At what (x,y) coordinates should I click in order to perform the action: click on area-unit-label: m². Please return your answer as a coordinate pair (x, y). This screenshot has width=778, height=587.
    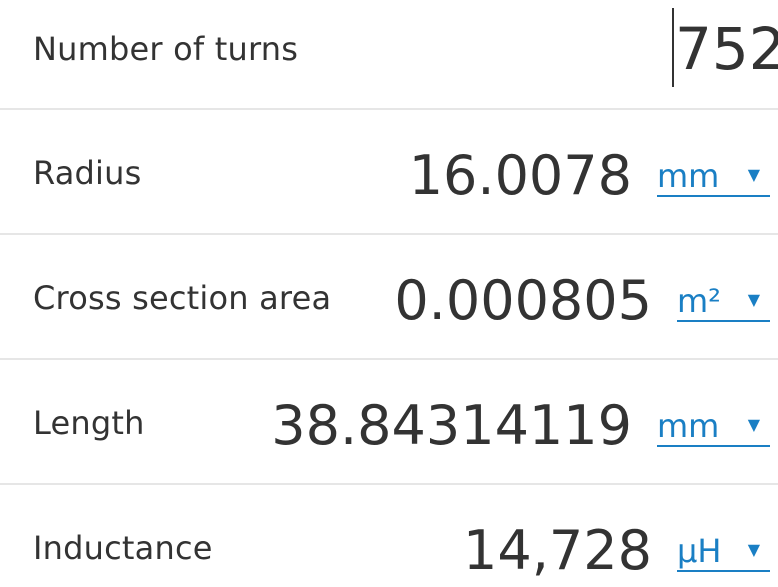
    Looking at the image, I should click on (699, 301).